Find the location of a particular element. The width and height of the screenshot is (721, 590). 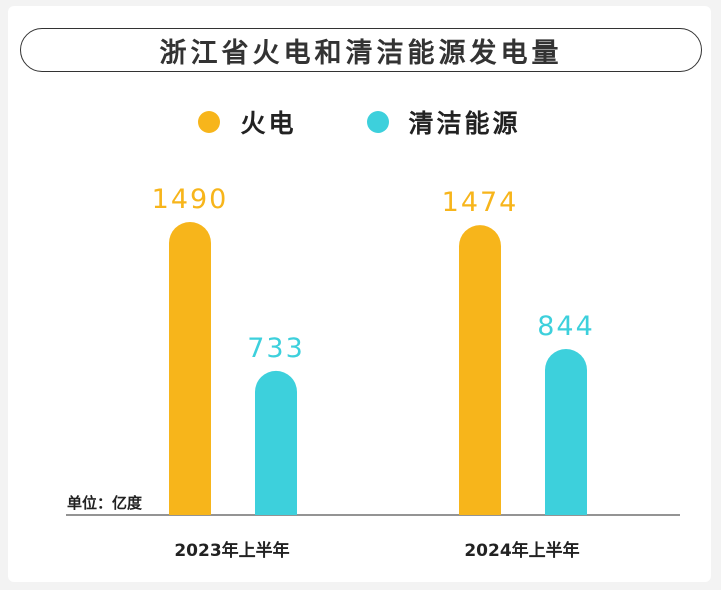

category-label-0: 2023年上半年 is located at coordinates (231, 550).